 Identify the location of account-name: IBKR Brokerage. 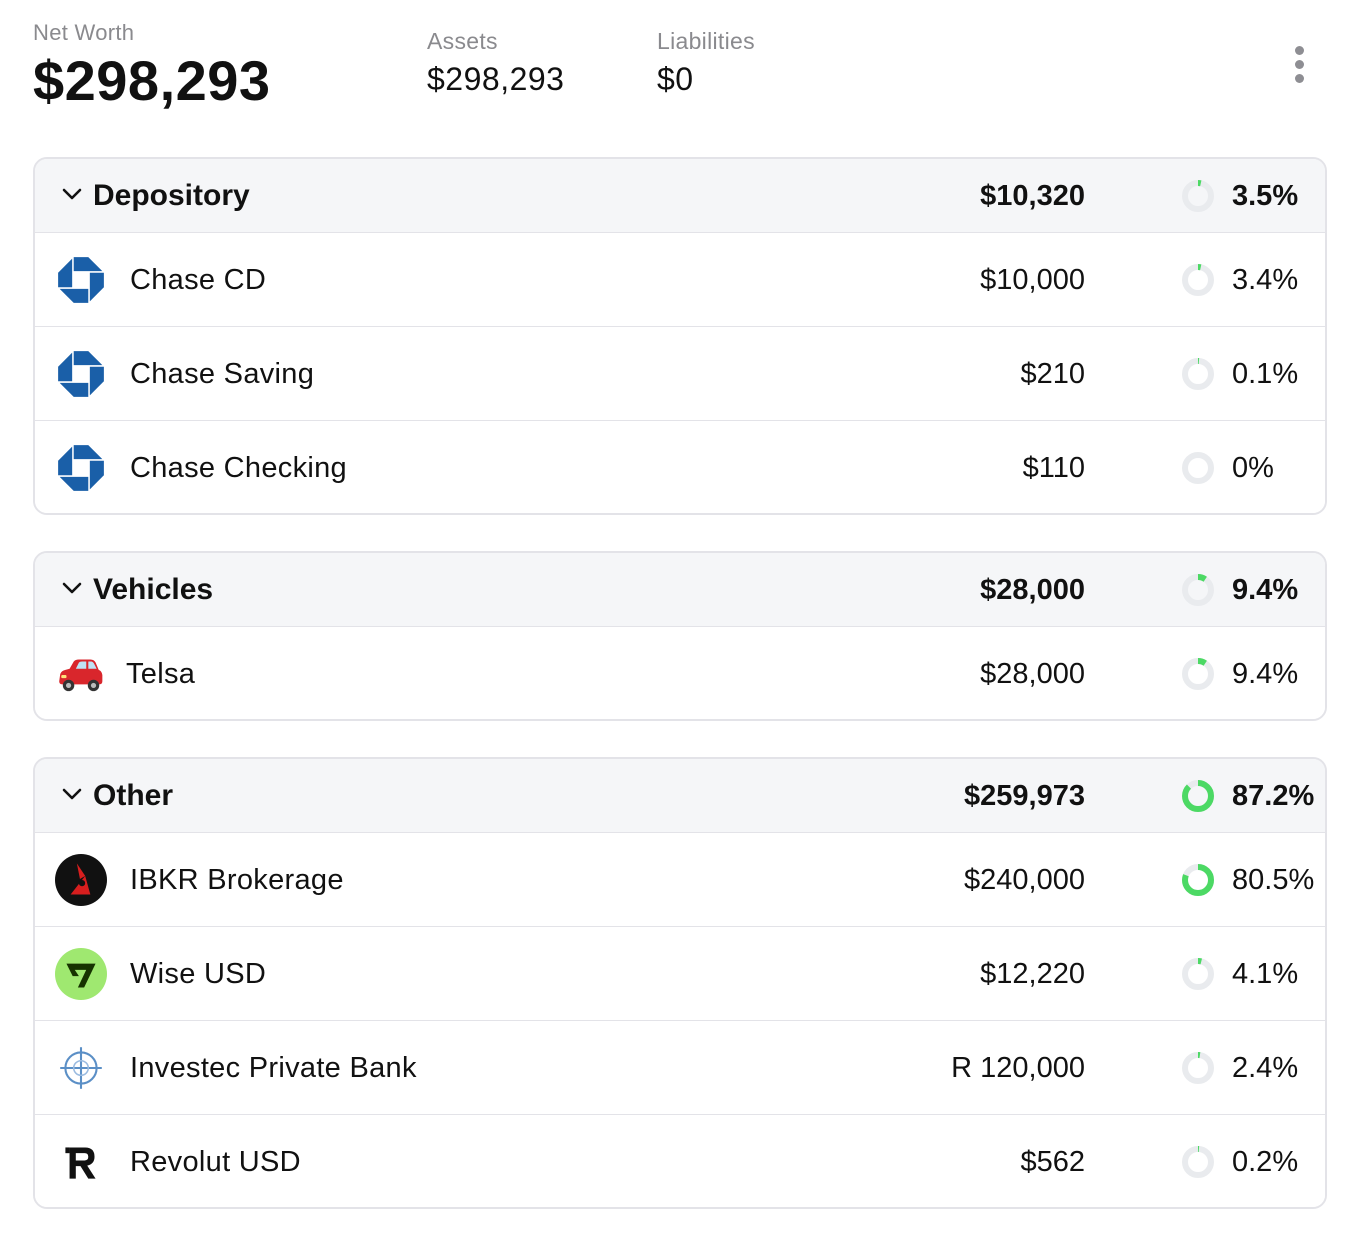
(237, 880).